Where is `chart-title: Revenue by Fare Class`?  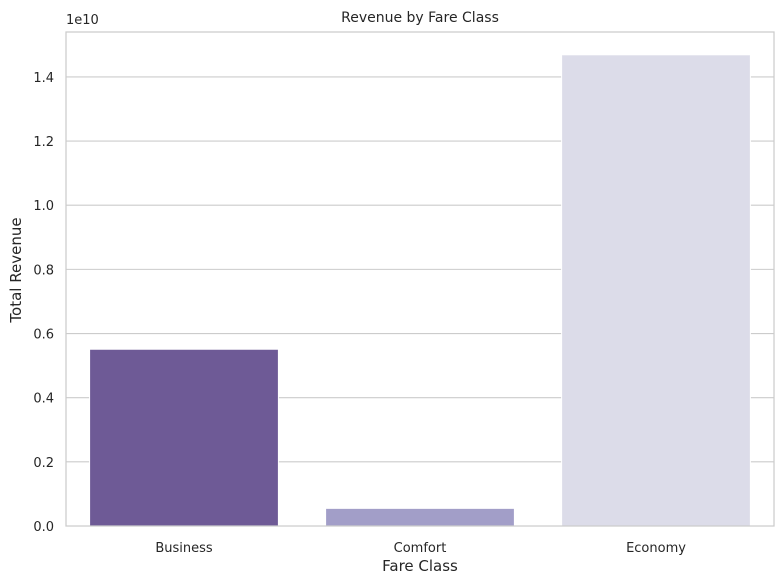
chart-title: Revenue by Fare Class is located at coordinates (420, 18).